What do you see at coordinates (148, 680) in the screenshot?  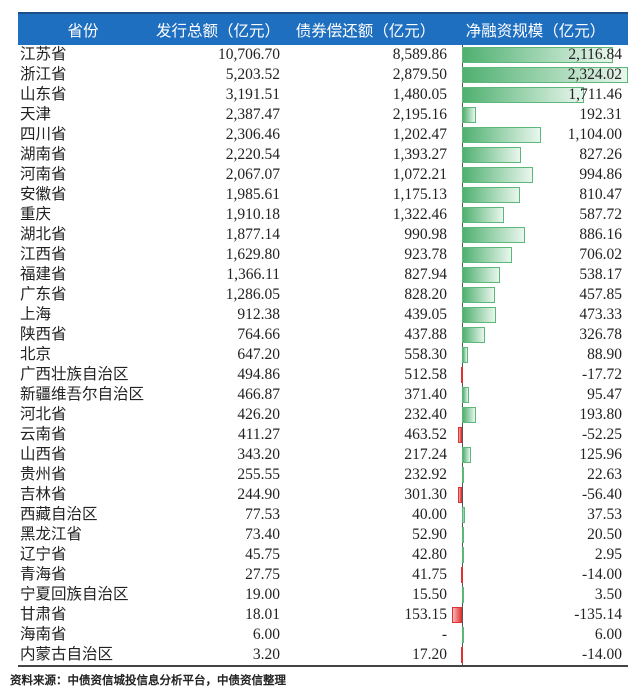 I see `source-note: 资料来源：中债资信城投信息分析平台，中债资信整理` at bounding box center [148, 680].